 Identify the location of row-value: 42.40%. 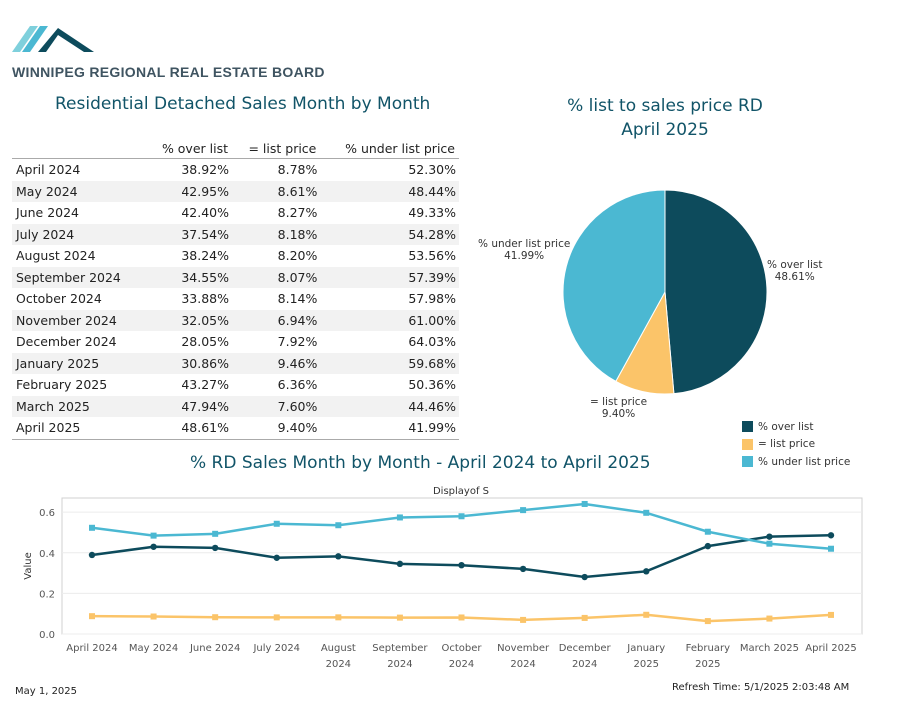
(205, 213).